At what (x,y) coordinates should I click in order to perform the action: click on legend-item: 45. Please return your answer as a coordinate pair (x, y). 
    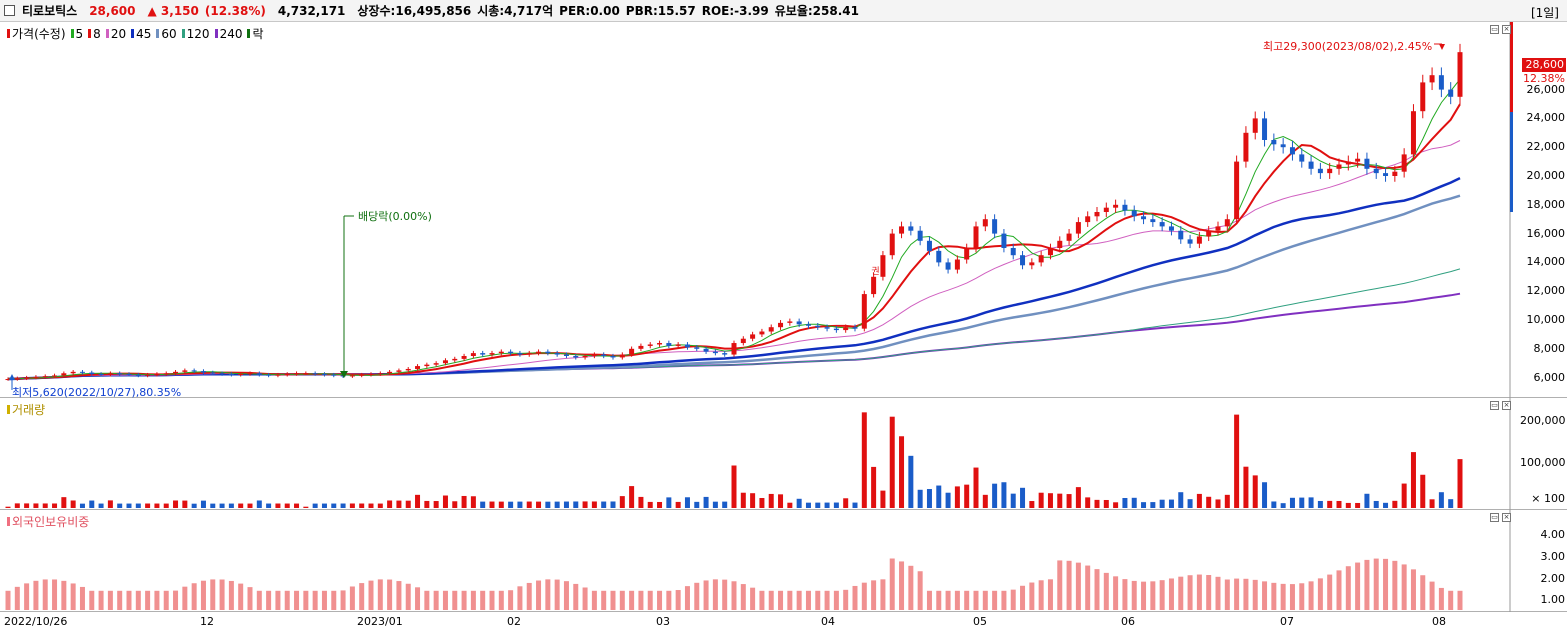
    Looking at the image, I should click on (144, 33).